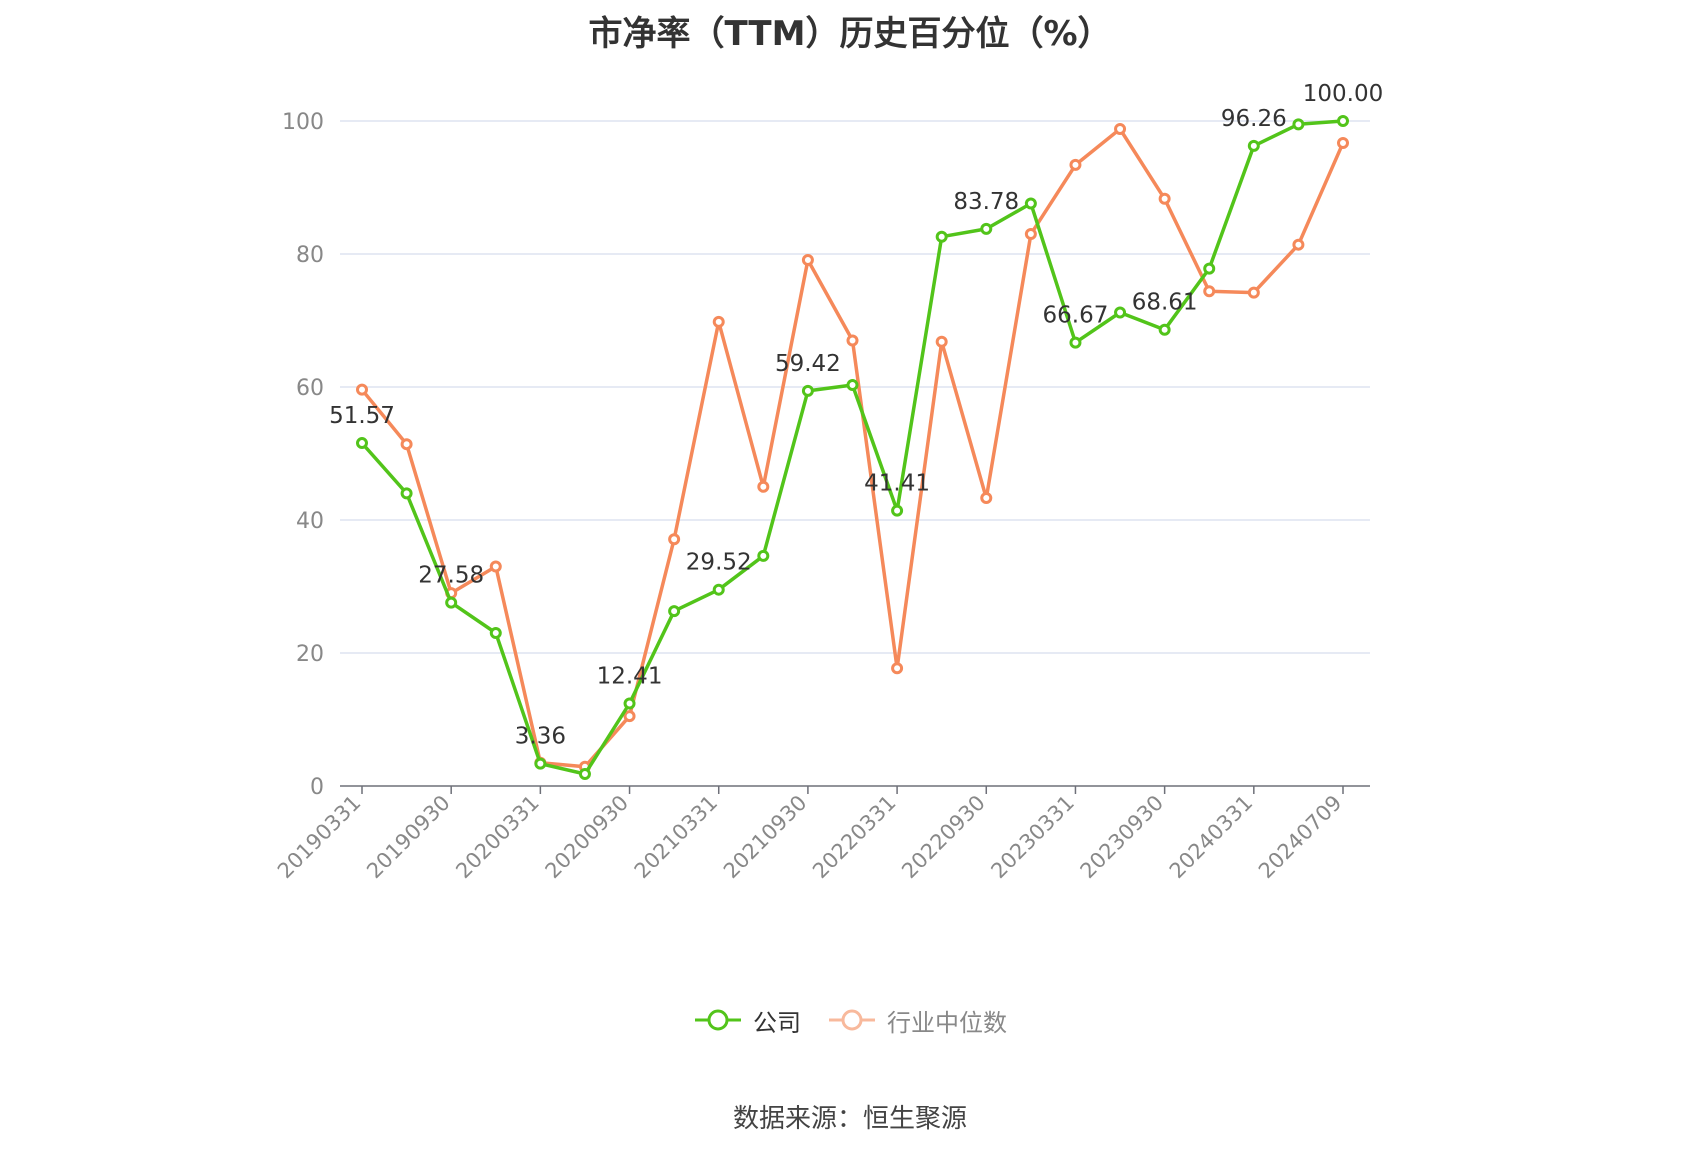 This screenshot has width=1700, height=1150. What do you see at coordinates (362, 416) in the screenshot?
I see `data-label: 51.57` at bounding box center [362, 416].